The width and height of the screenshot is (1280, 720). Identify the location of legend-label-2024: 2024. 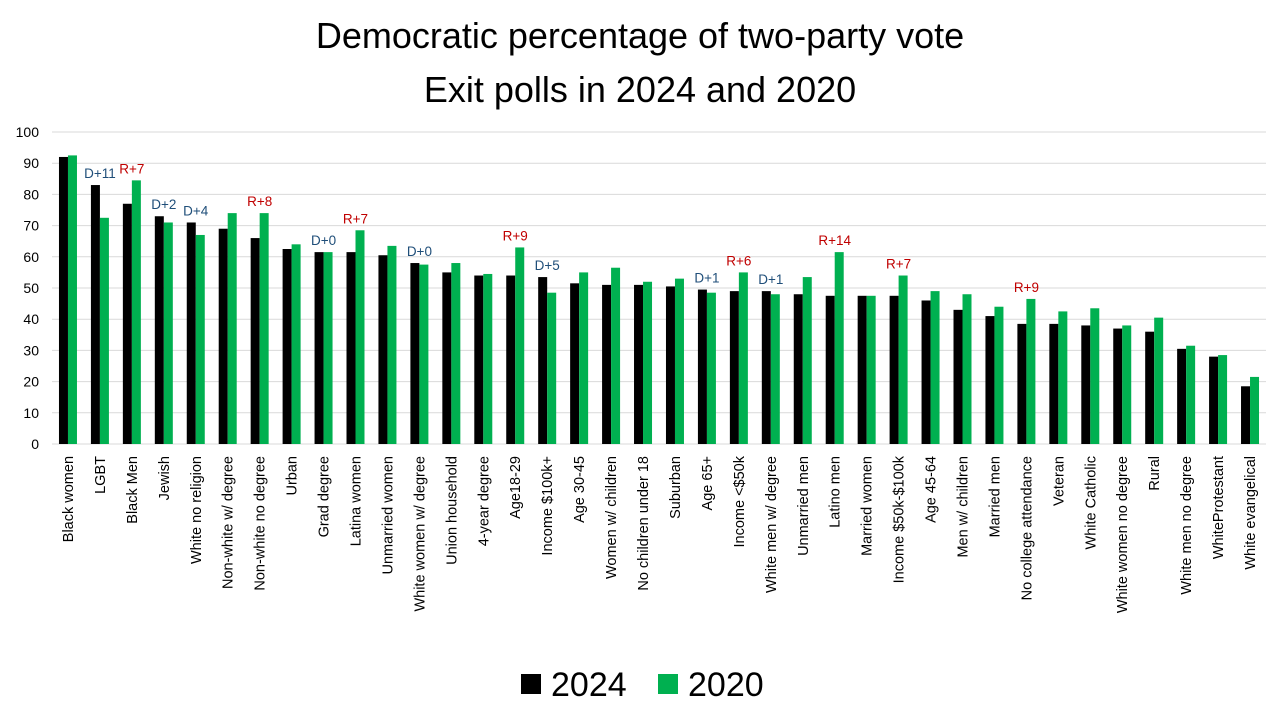
(589, 685).